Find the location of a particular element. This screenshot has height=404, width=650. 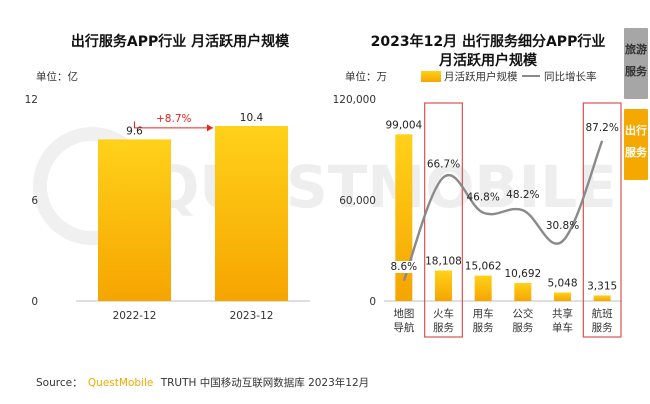

chart1-value-label: 10.4 is located at coordinates (252, 118).